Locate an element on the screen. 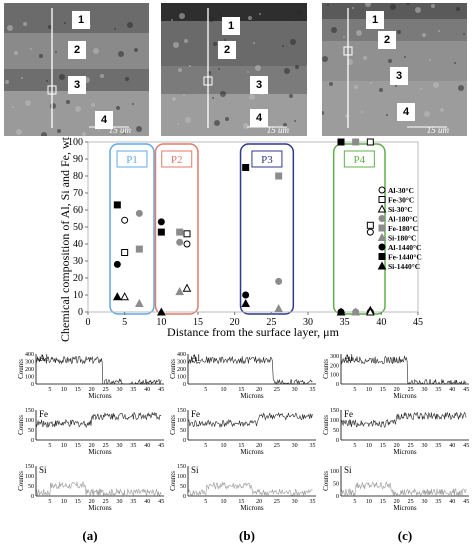  x-tick-label: 40 is located at coordinates (381, 322).